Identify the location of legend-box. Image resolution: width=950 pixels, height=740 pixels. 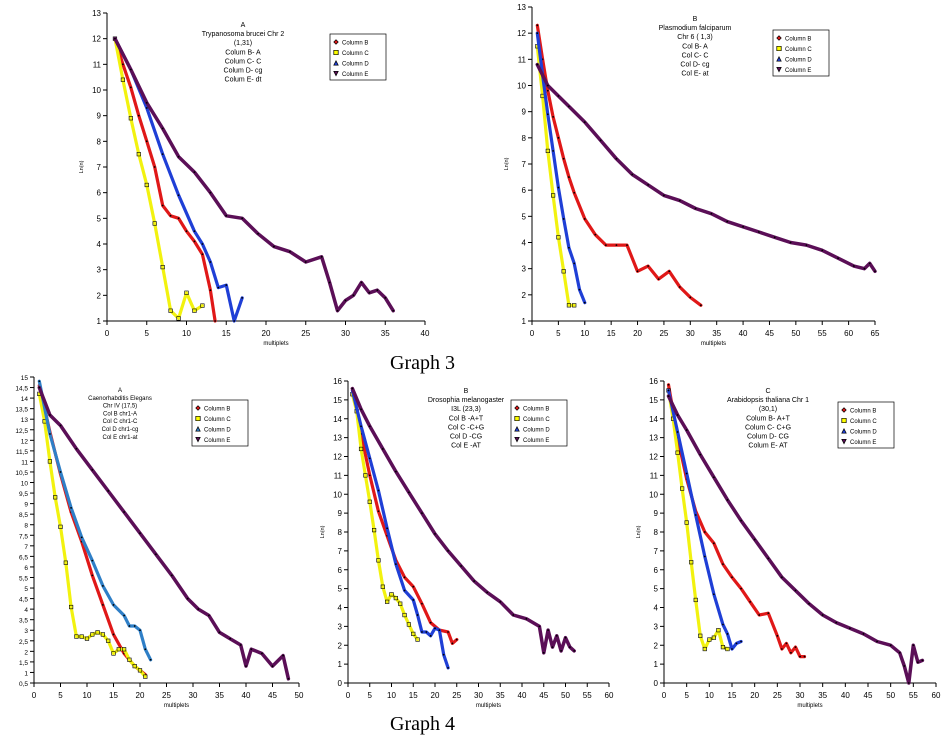
(801, 53).